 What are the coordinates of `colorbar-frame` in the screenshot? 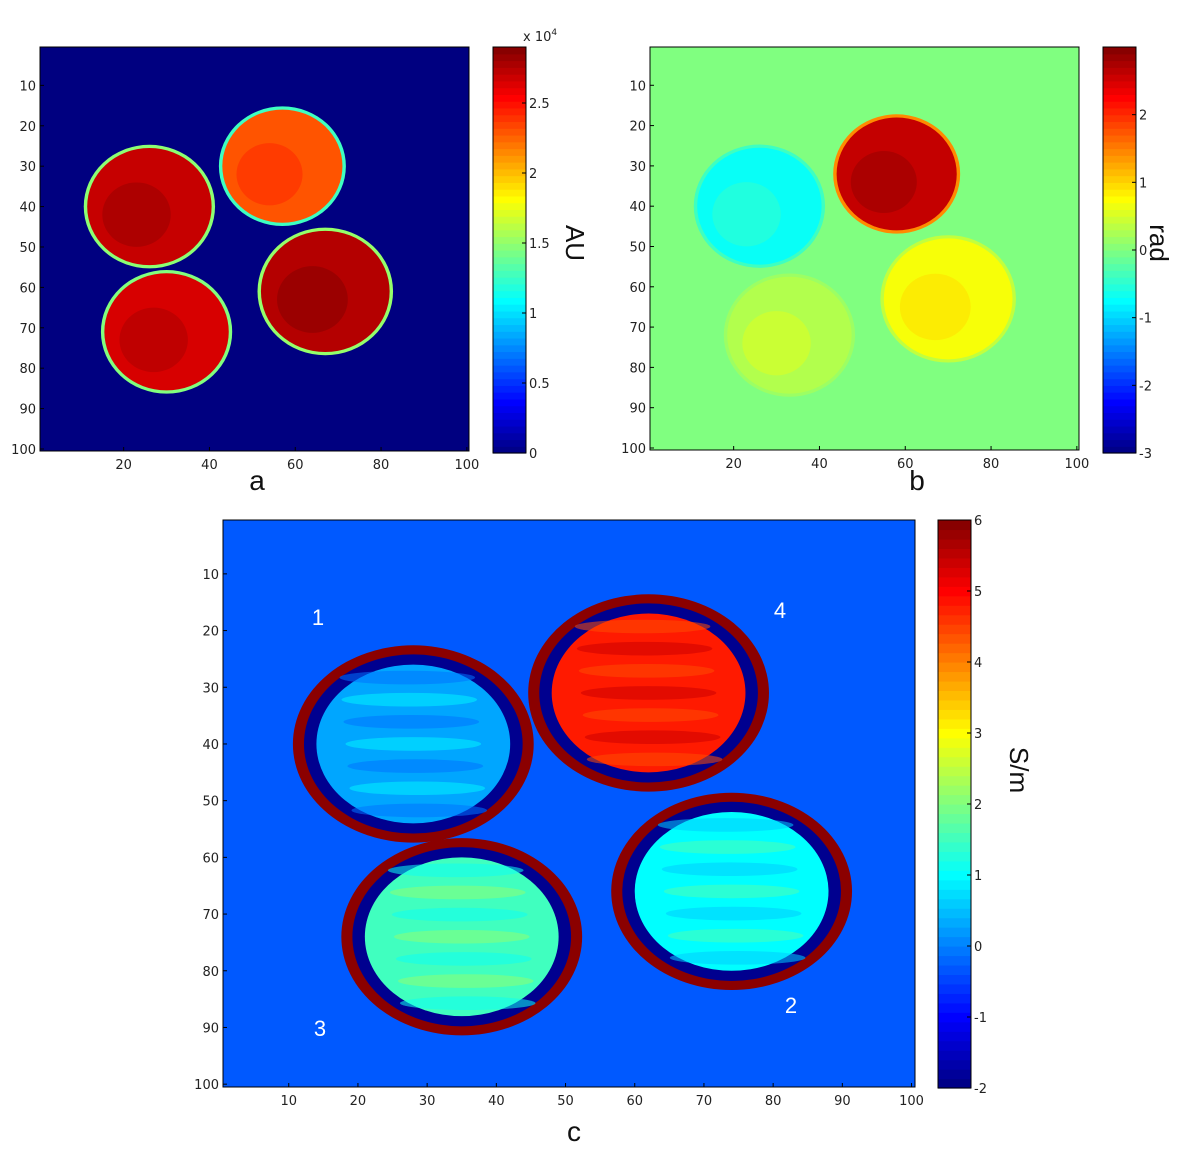 It's located at (509, 250).